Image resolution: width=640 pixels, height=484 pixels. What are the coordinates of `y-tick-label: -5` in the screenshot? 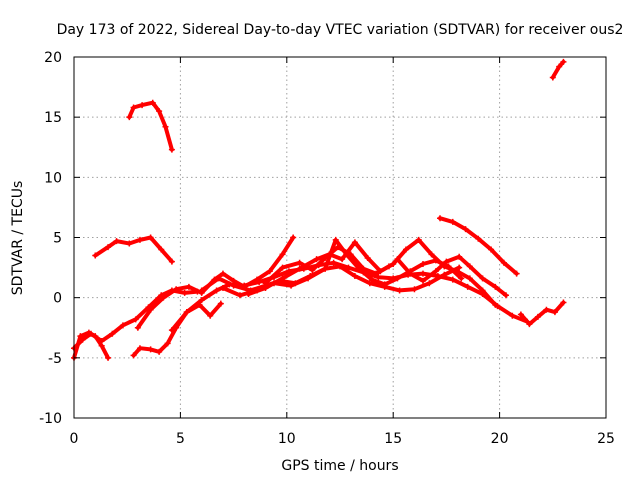 It's located at (55, 359).